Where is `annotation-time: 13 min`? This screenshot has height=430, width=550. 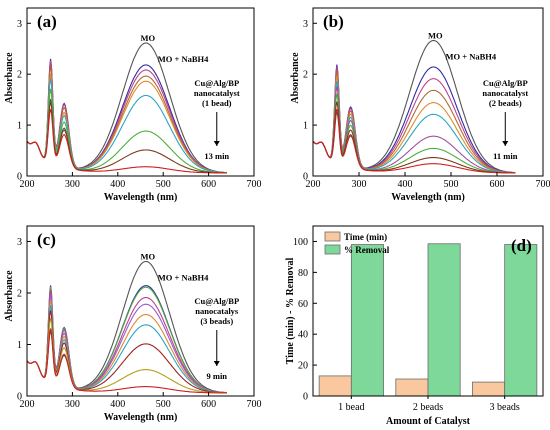
annotation-time: 13 min is located at coordinates (216, 156).